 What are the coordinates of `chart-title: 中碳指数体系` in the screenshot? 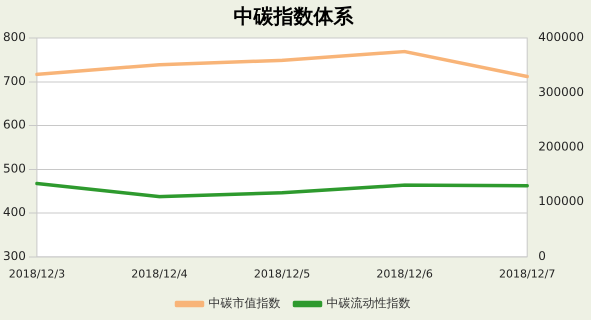 It's located at (294, 16).